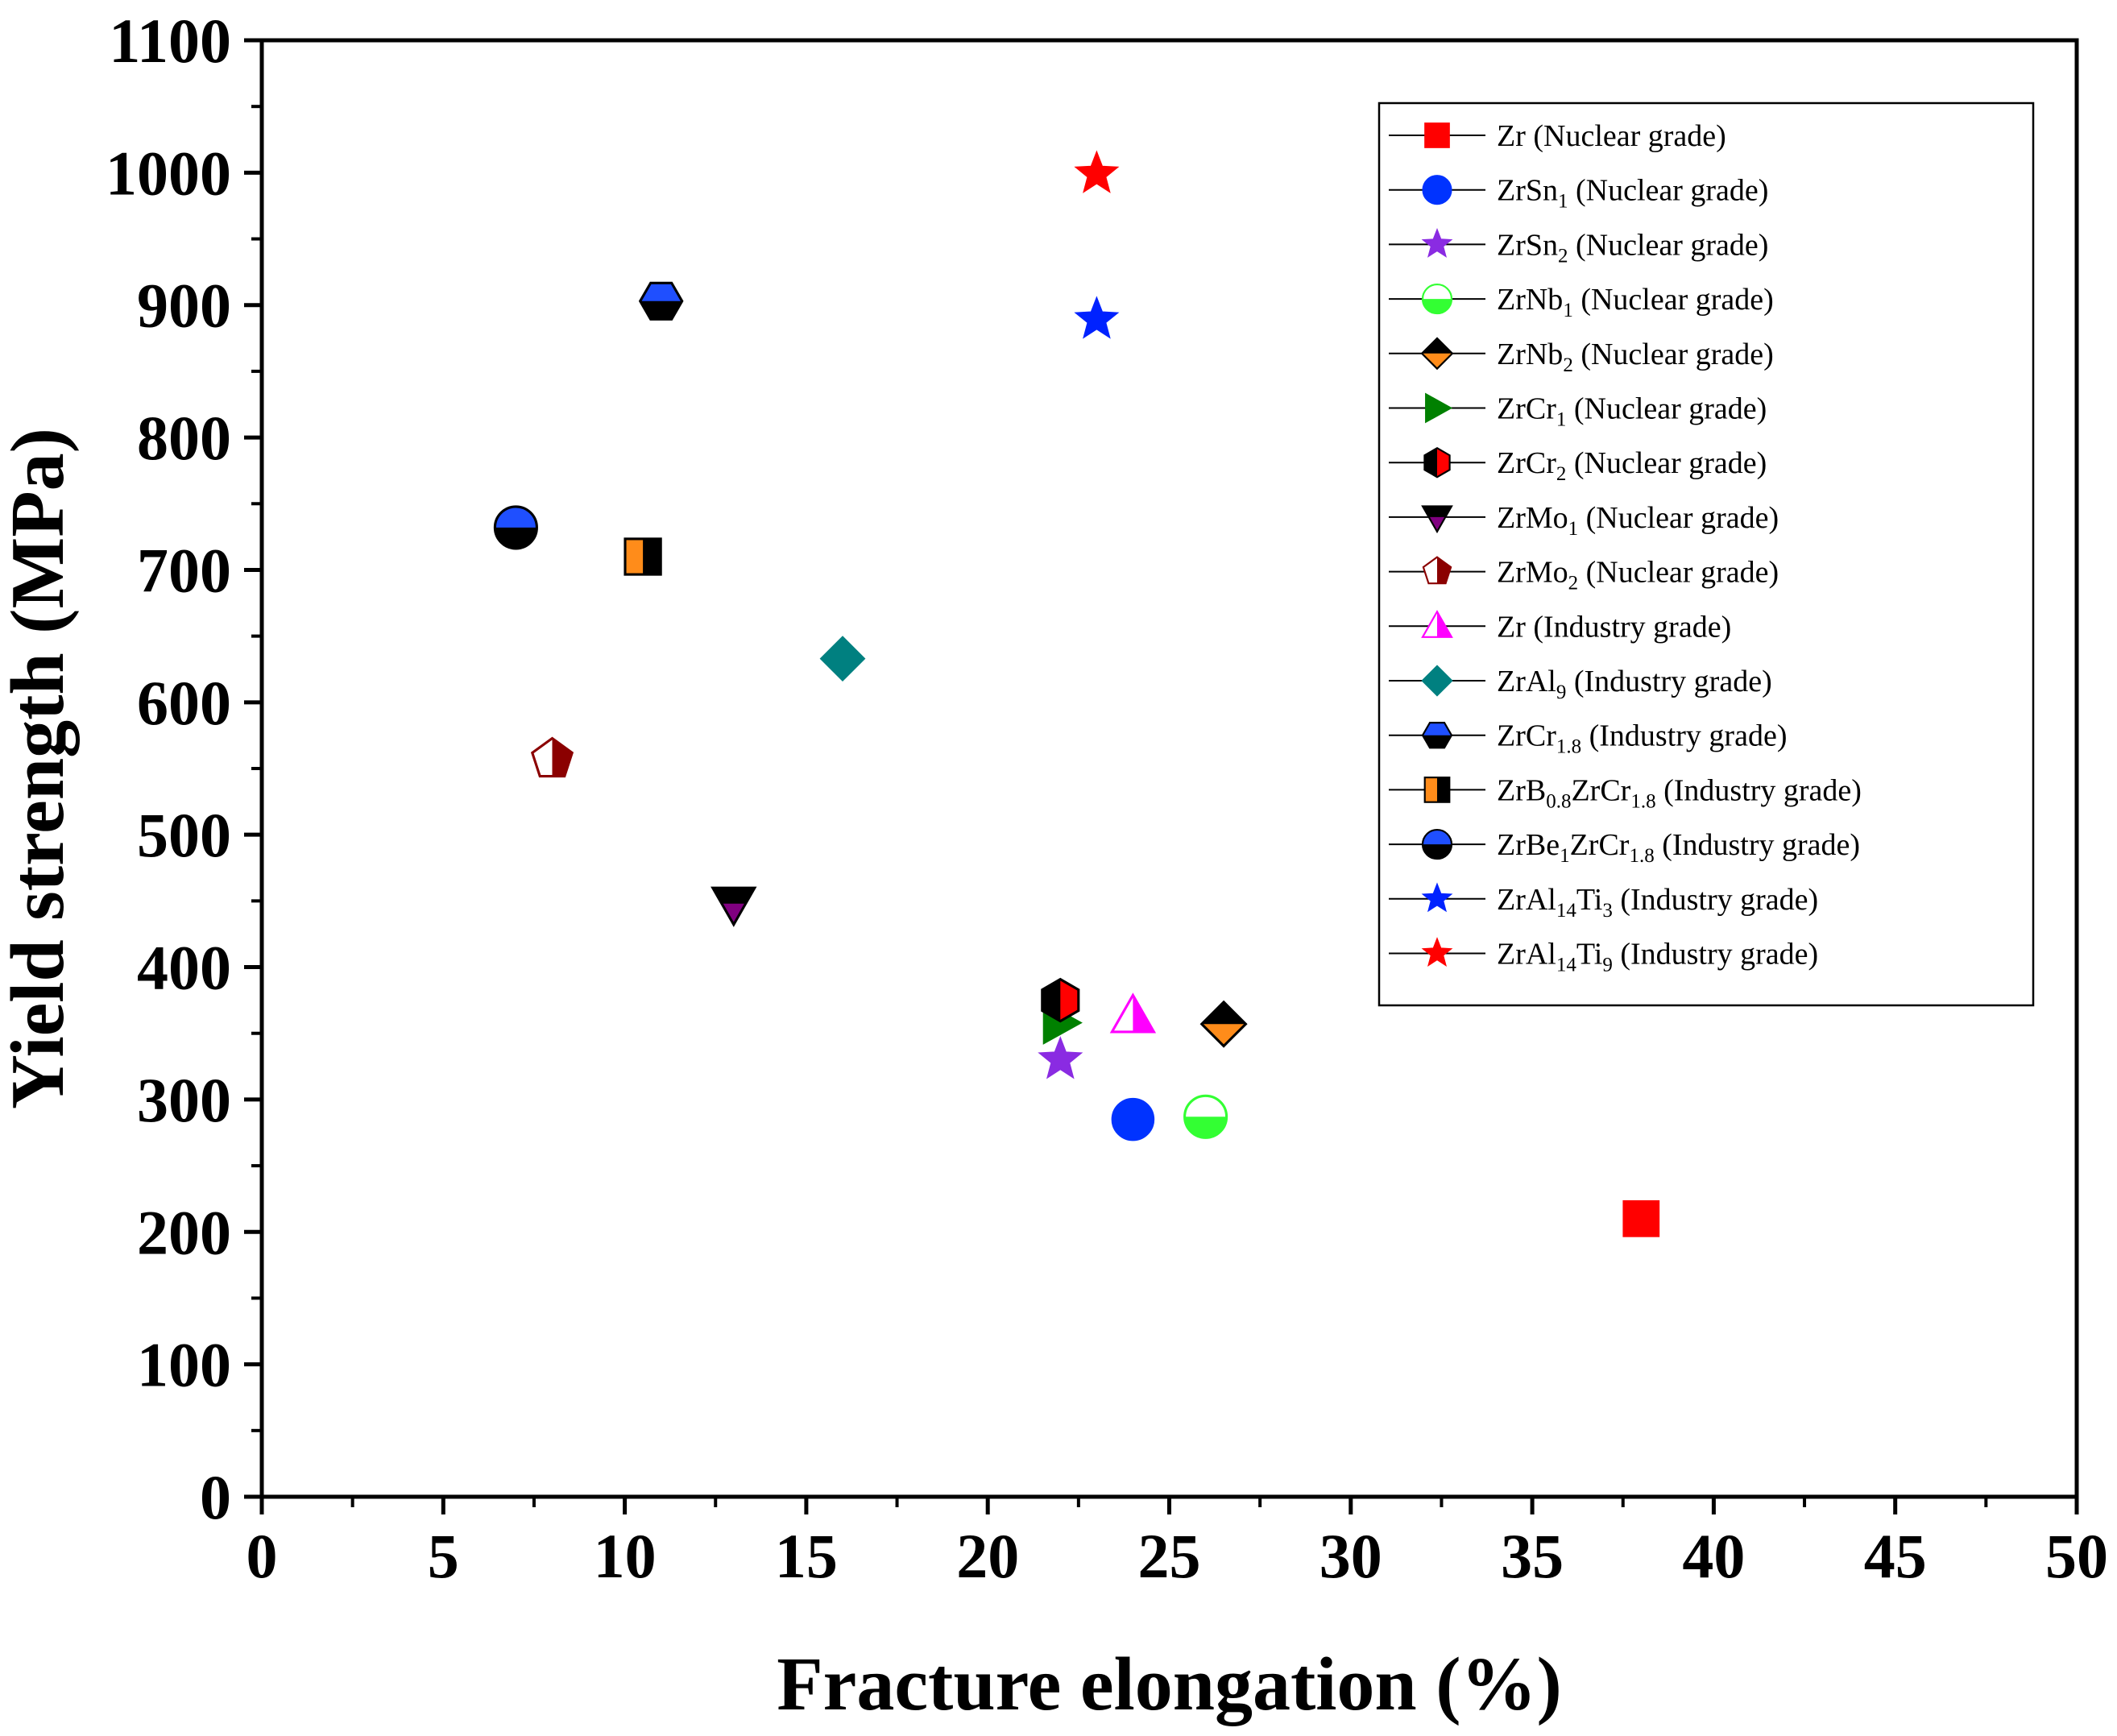  What do you see at coordinates (184, 968) in the screenshot?
I see `y-tick-label: 400` at bounding box center [184, 968].